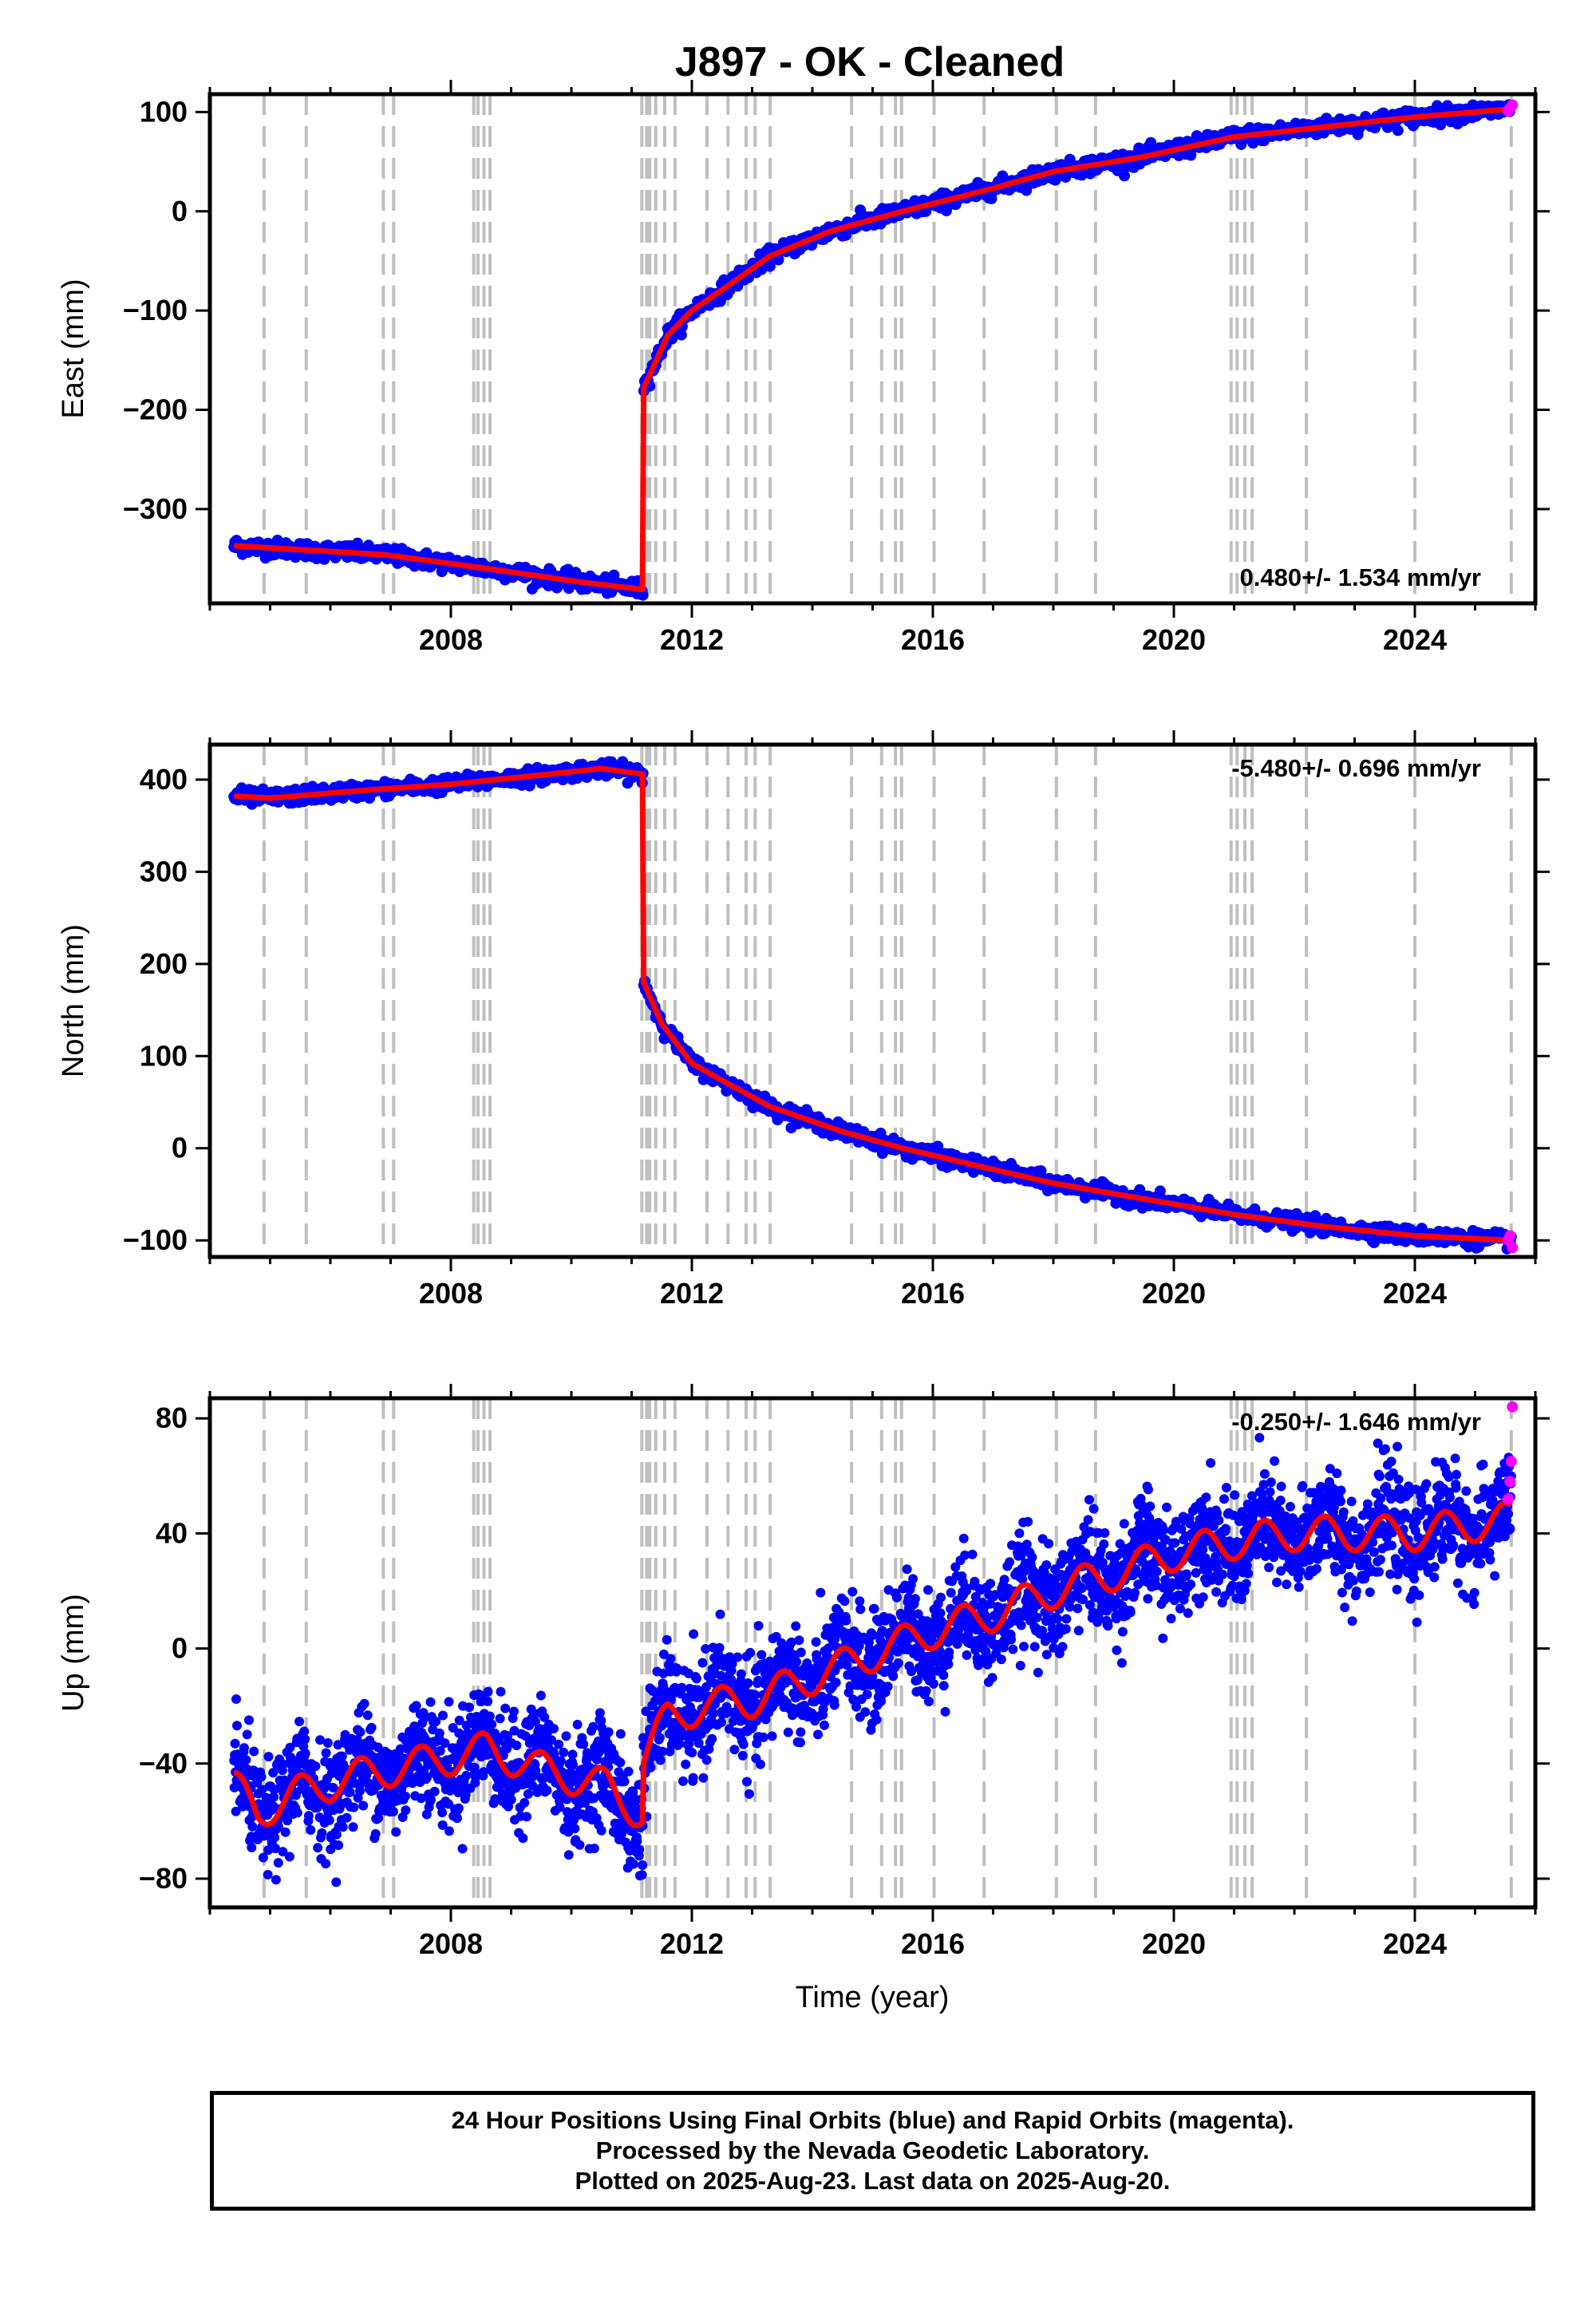 The height and width of the screenshot is (2316, 1596). What do you see at coordinates (155, 508) in the screenshot?
I see `y-tick-label: −300` at bounding box center [155, 508].